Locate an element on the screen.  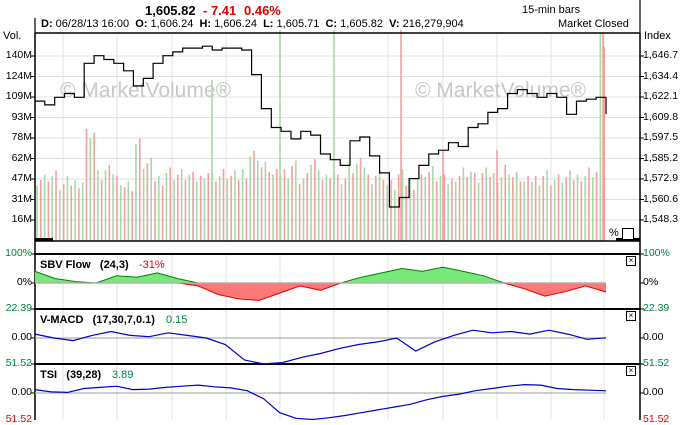
tsi-value: 3.89 is located at coordinates (123, 375).